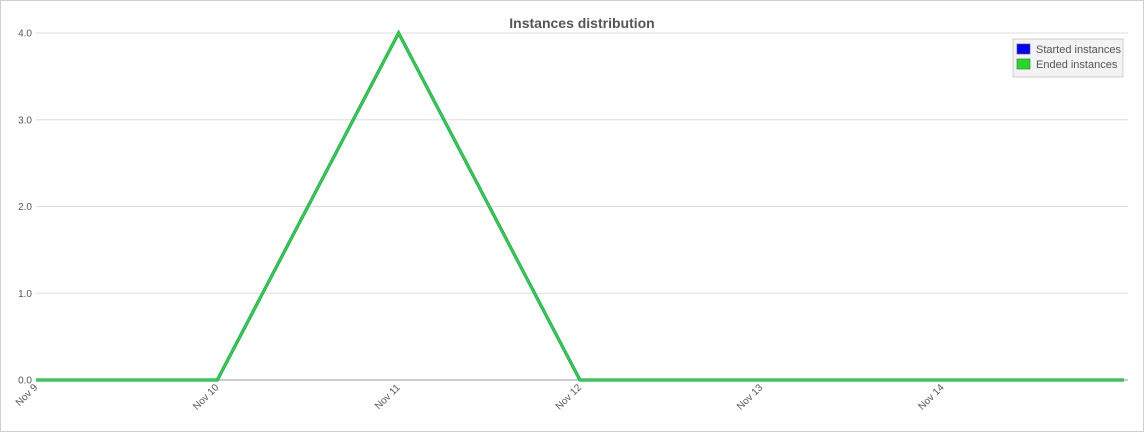  I want to click on y-tick-label: 3.0, so click(25, 120).